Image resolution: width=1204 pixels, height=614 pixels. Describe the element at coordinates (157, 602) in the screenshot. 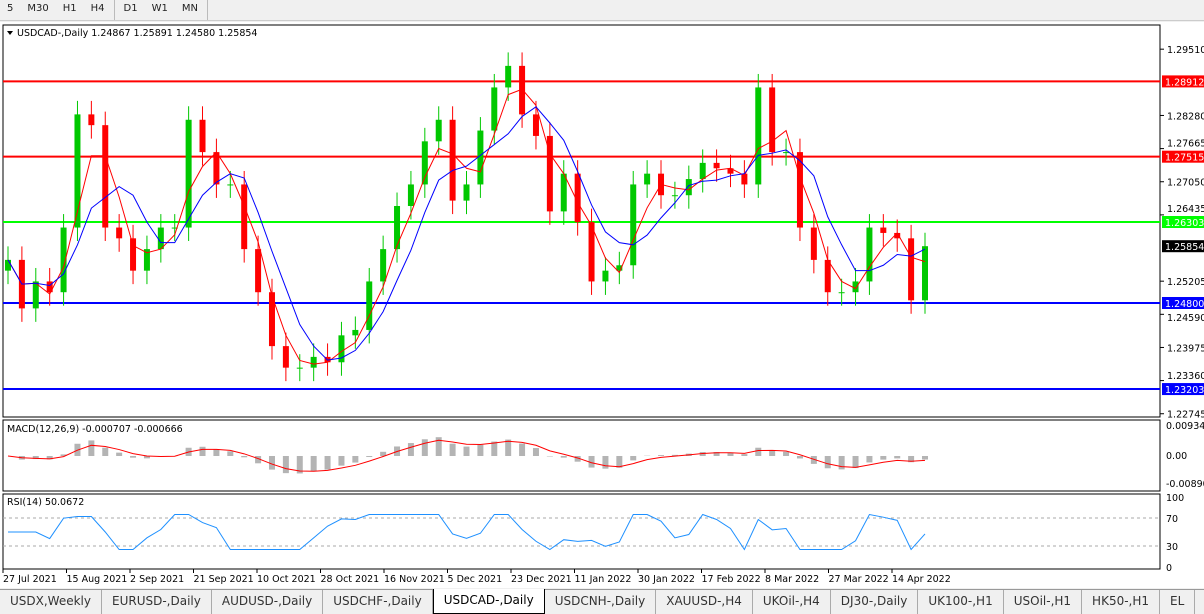

I see `tab-eurusd-daily: EURUSD-,Daily` at that location.